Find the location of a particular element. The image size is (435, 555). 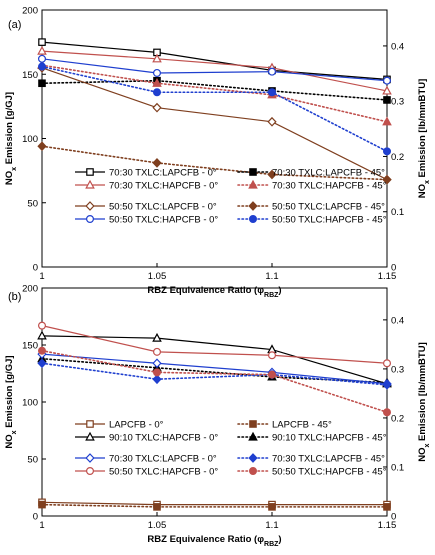

y-axis-label: NOx Emission [g/GJ] is located at coordinates (11, 138).